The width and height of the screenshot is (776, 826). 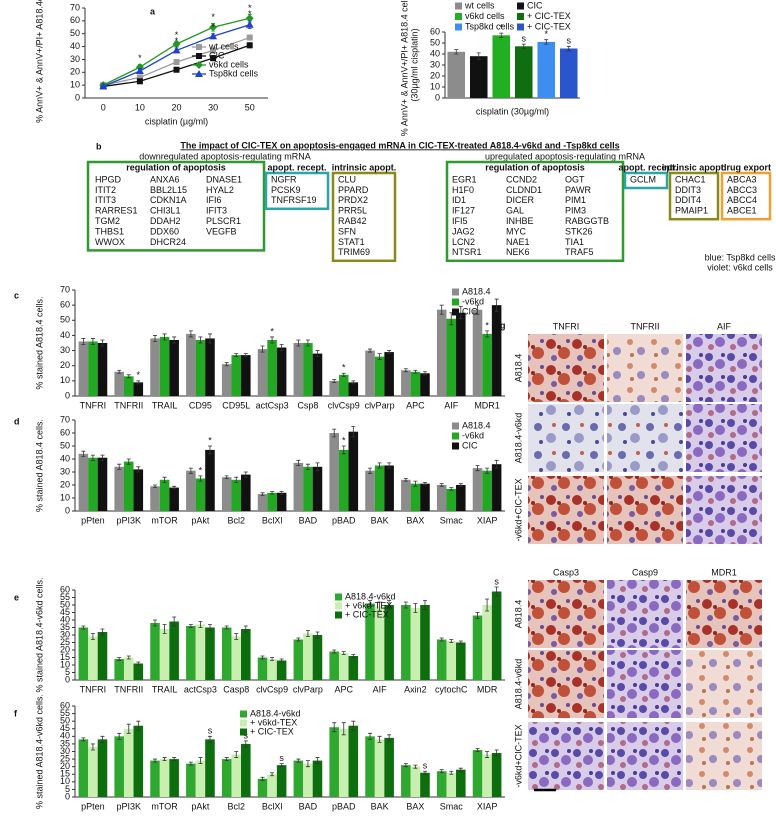 I want to click on micrograph, so click(x=645, y=368).